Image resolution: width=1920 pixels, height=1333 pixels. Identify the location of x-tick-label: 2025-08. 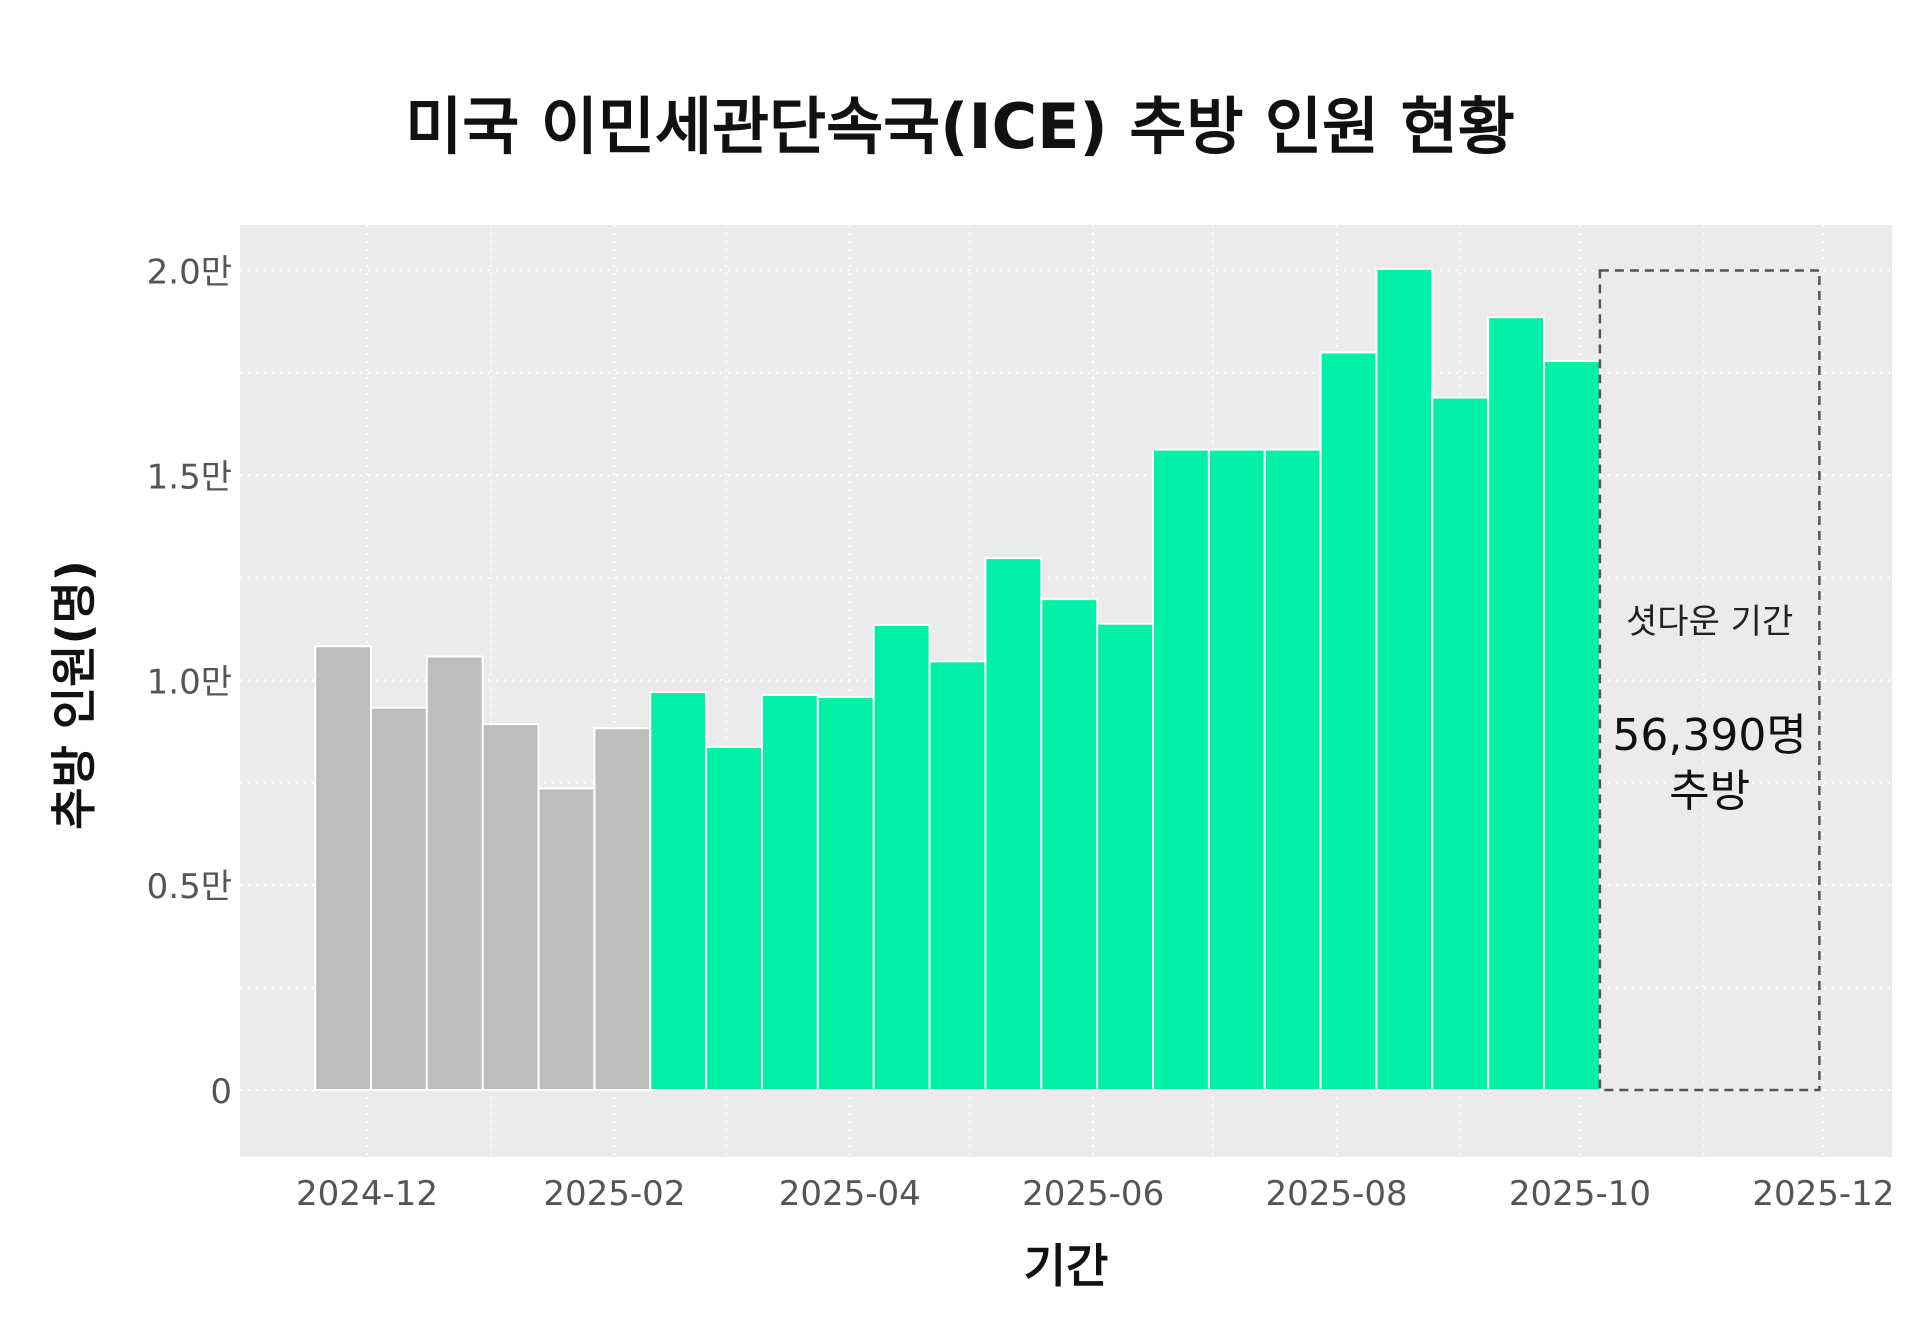
(1337, 1194).